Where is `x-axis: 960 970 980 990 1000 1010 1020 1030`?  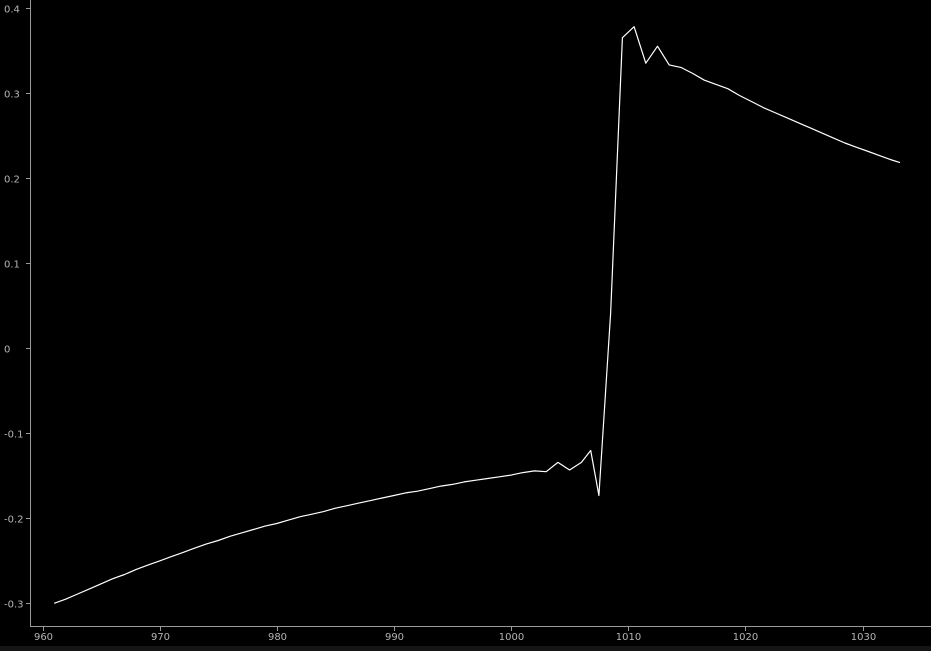 x-axis: 960 970 980 990 1000 1010 1020 1030 is located at coordinates (480, 634).